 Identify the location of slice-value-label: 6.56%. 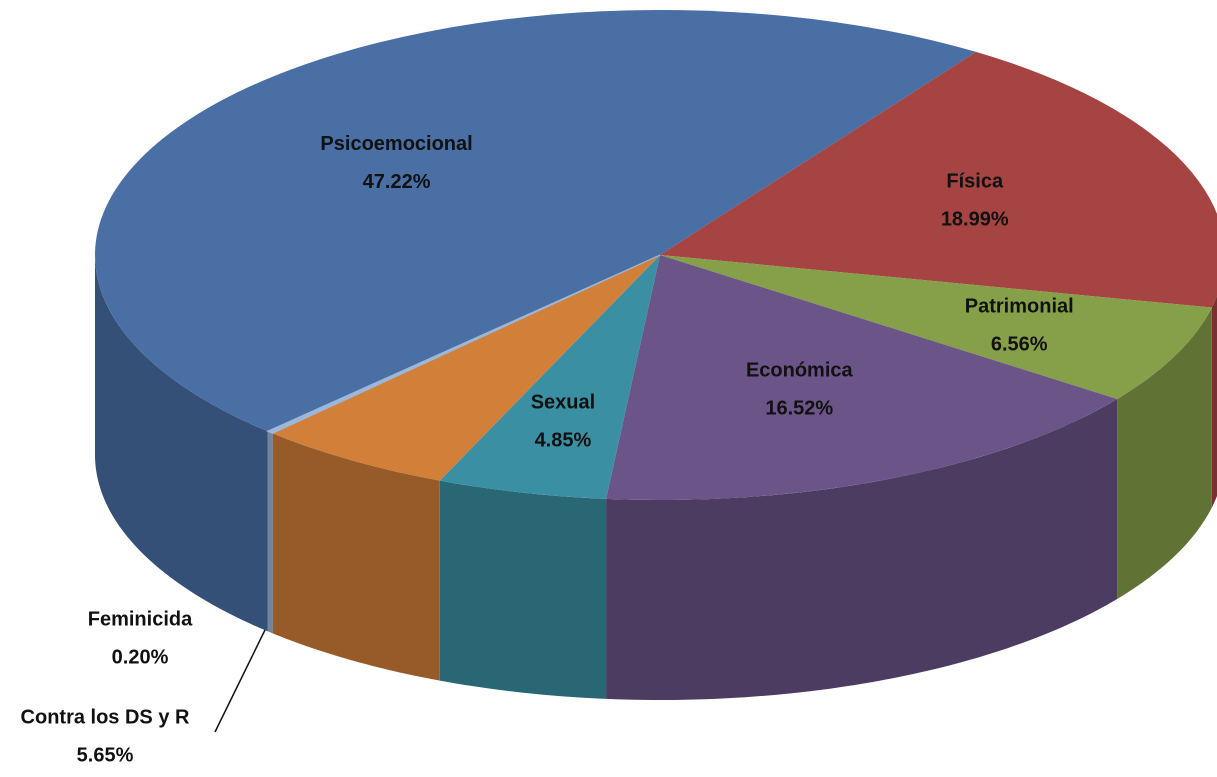
(1019, 345).